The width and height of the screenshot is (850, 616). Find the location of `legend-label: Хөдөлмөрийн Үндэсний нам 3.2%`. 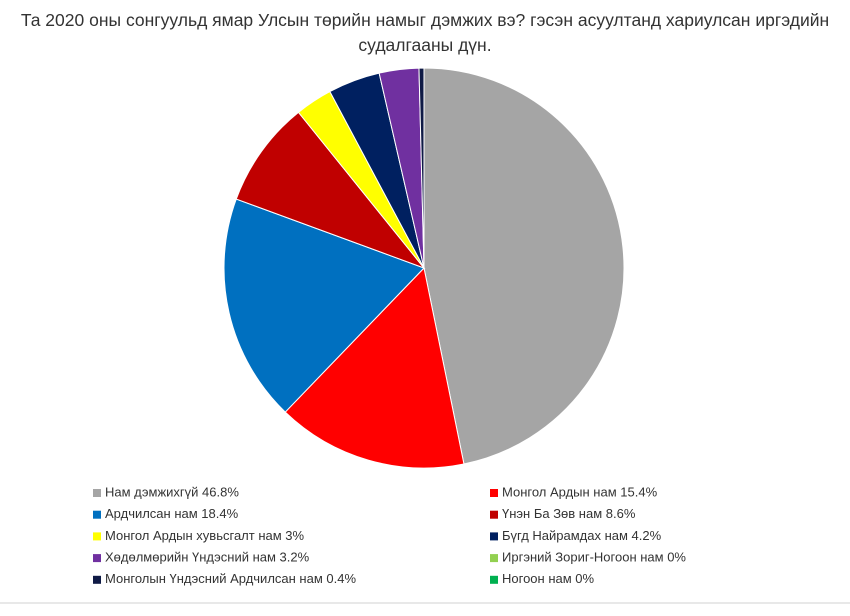

legend-label: Хөдөлмөрийн Үндэсний нам 3.2% is located at coordinates (207, 557).